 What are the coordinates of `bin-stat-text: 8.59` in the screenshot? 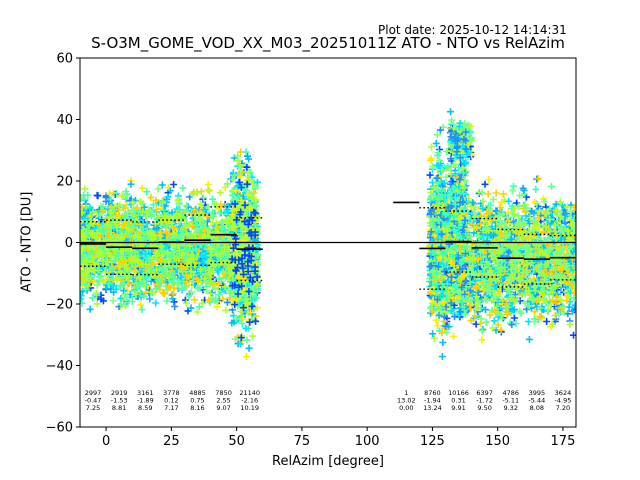 It's located at (145, 408).